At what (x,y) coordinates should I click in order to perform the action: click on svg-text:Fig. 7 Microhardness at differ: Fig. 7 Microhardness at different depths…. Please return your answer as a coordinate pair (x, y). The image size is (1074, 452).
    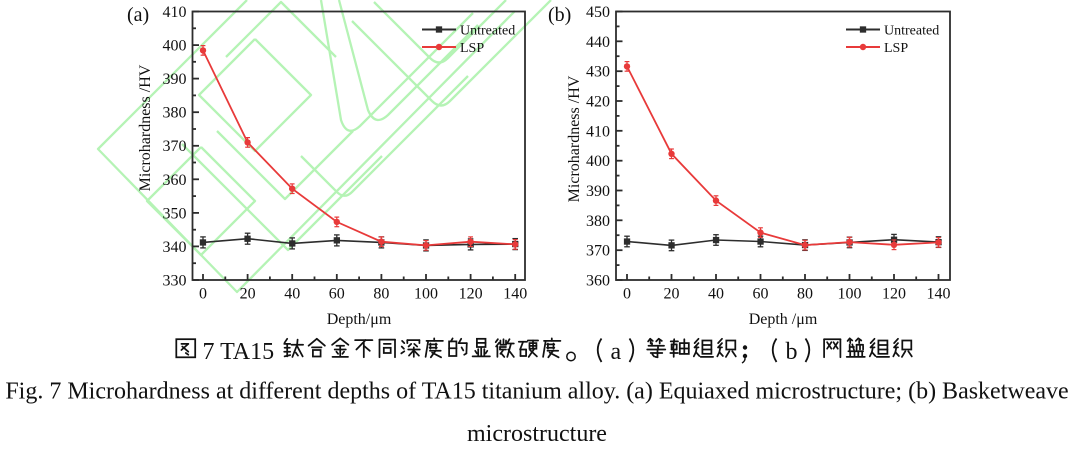
    Looking at the image, I should click on (536, 392).